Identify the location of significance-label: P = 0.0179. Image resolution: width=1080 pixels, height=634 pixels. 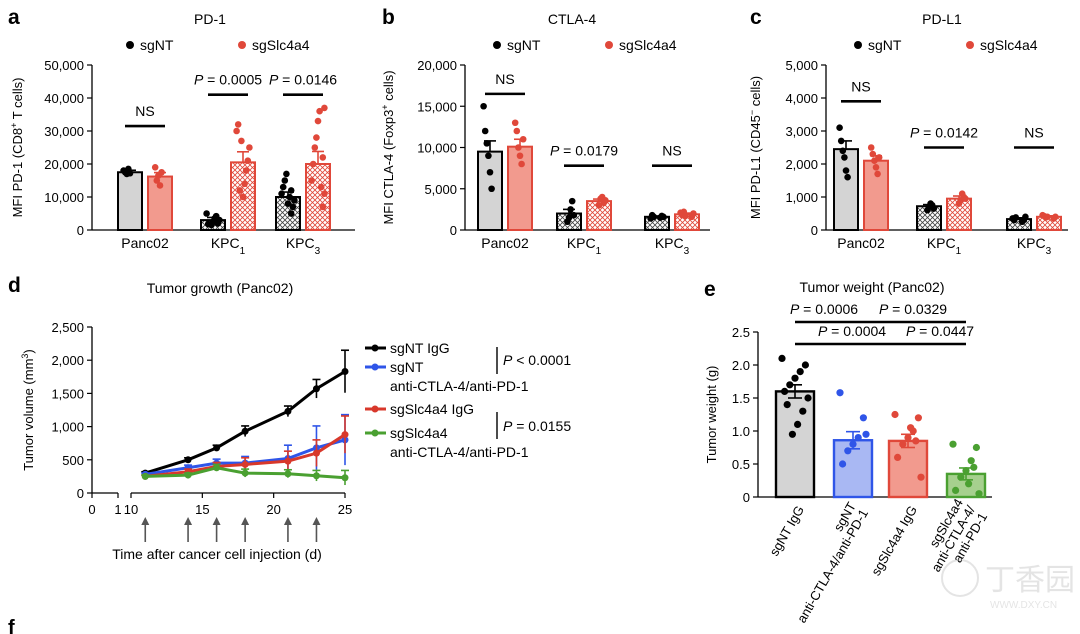
(584, 151).